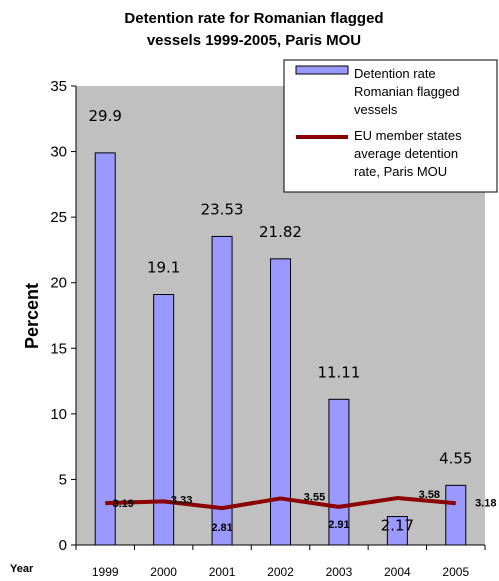 This screenshot has width=499, height=581. What do you see at coordinates (376, 109) in the screenshot?
I see `legend-bar-label-line-3: vessels` at bounding box center [376, 109].